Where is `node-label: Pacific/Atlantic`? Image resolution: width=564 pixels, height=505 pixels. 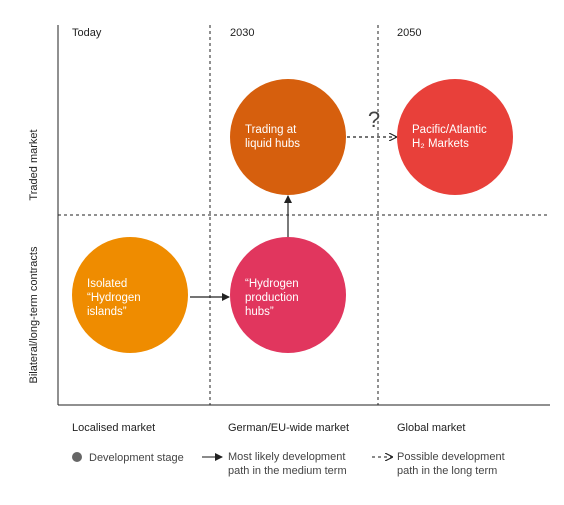
node-label: Pacific/Atlantic is located at coordinates (449, 130).